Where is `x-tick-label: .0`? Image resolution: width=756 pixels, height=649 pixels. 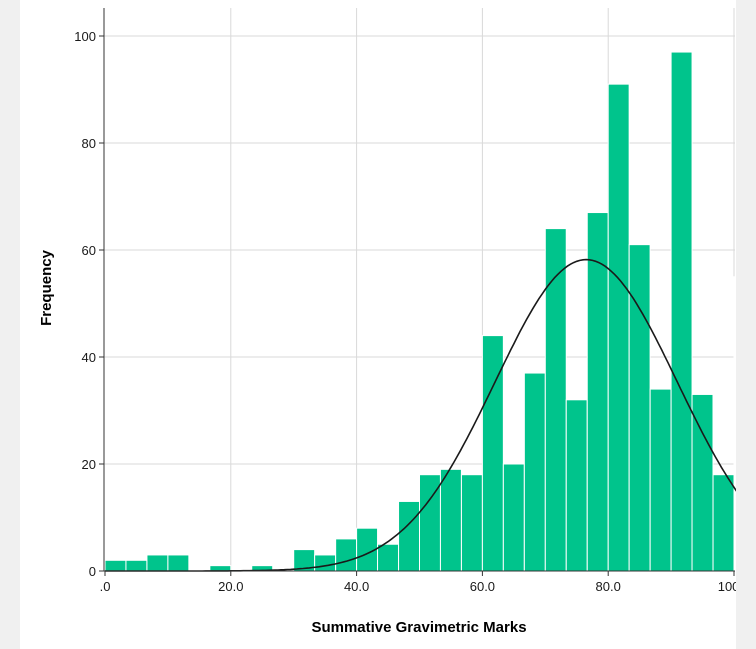
x-tick-label: .0 is located at coordinates (105, 586).